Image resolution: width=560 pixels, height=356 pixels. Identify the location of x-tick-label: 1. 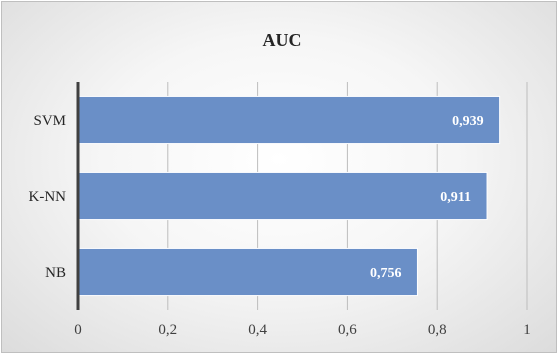
(527, 330).